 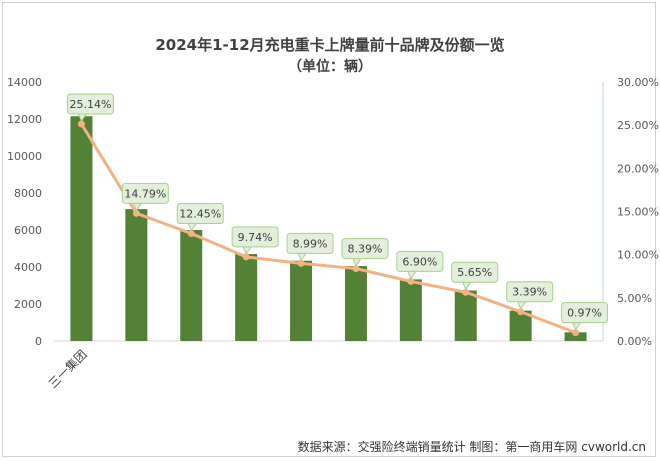 What do you see at coordinates (471, 447) in the screenshot?
I see `data-source: 数据来源：交强险终端销量统计 制图：第一商用车网 cvworld.cn` at bounding box center [471, 447].